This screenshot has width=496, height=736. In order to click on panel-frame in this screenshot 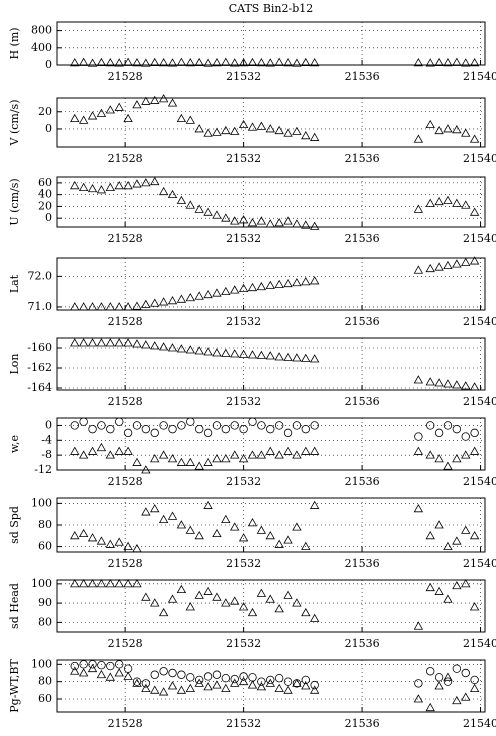, I will do `click(271, 444)`.